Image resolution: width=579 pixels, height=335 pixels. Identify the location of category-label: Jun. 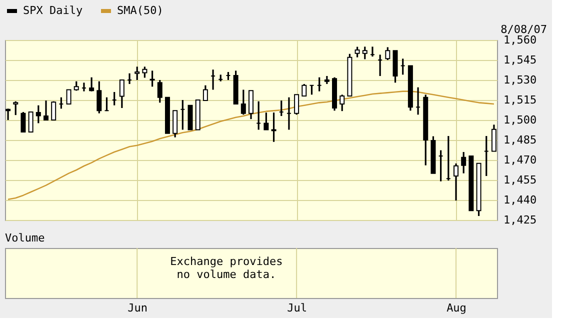
(138, 308).